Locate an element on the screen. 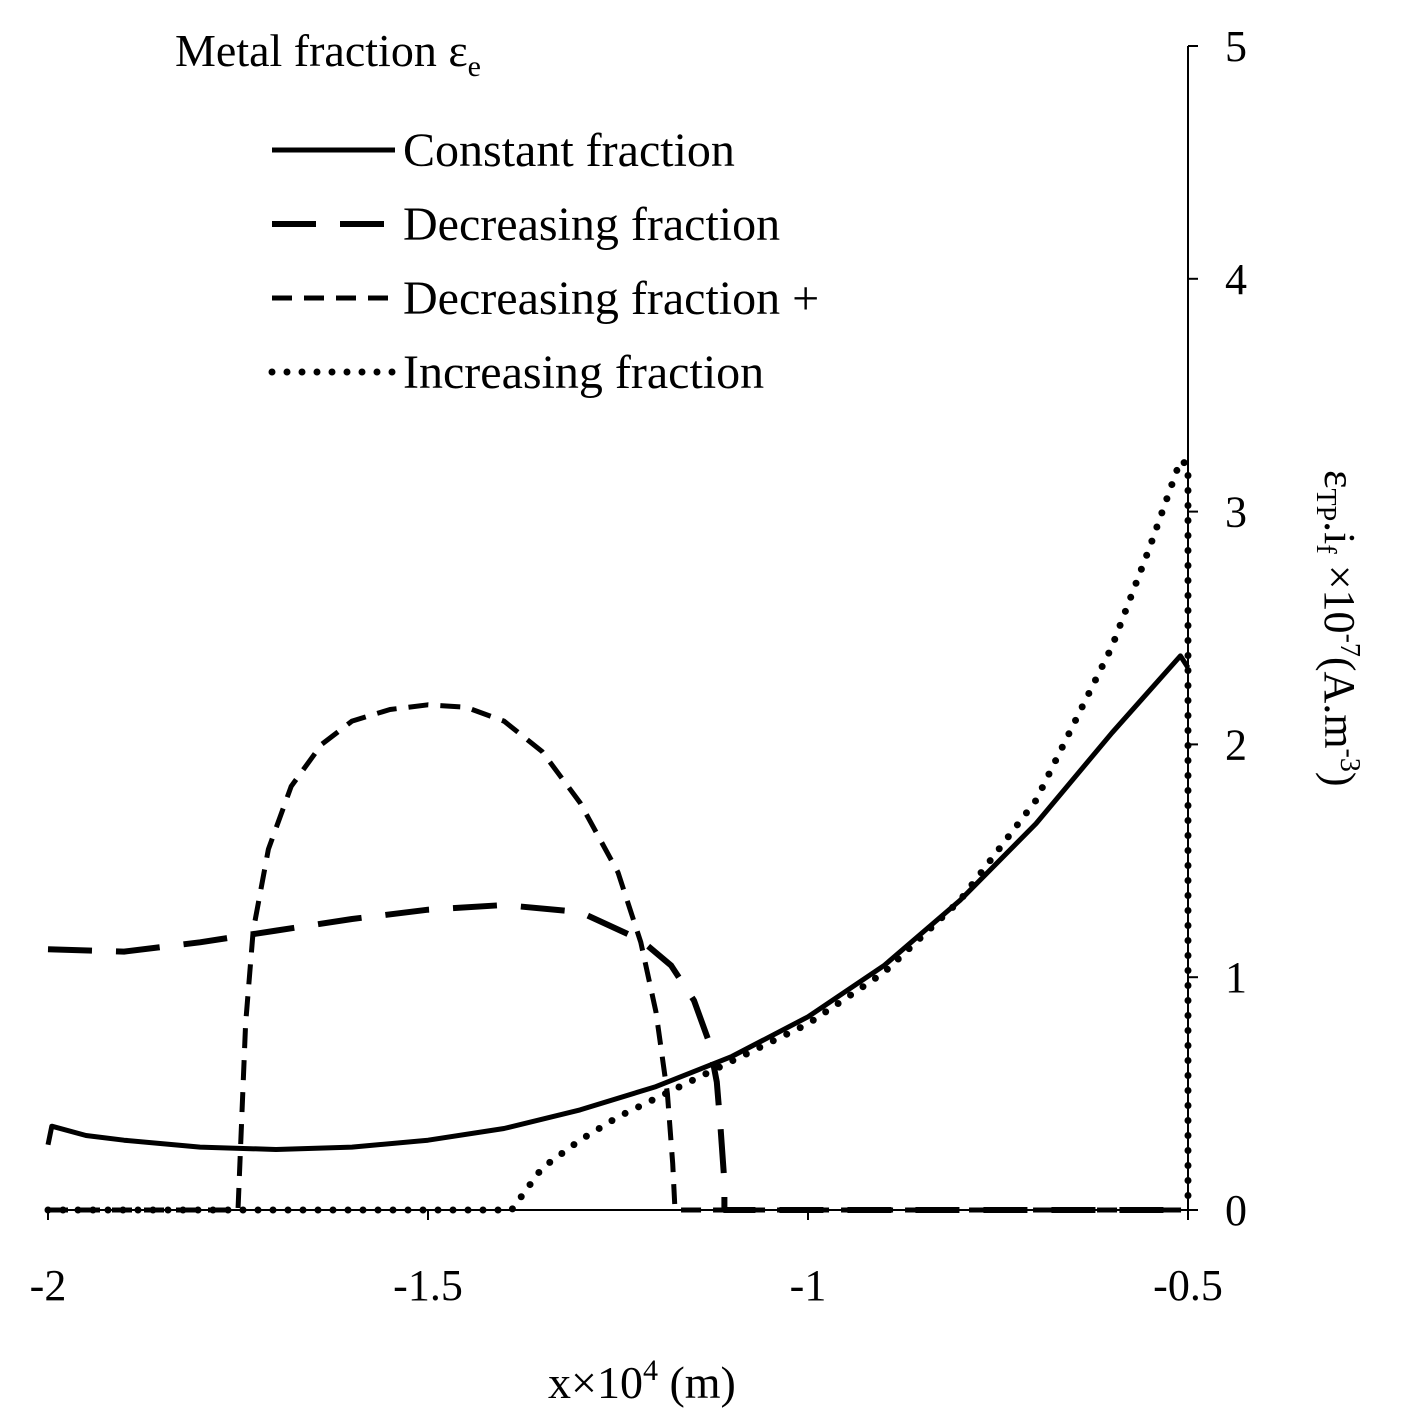  y-tick-label: 3 is located at coordinates (1236, 512).